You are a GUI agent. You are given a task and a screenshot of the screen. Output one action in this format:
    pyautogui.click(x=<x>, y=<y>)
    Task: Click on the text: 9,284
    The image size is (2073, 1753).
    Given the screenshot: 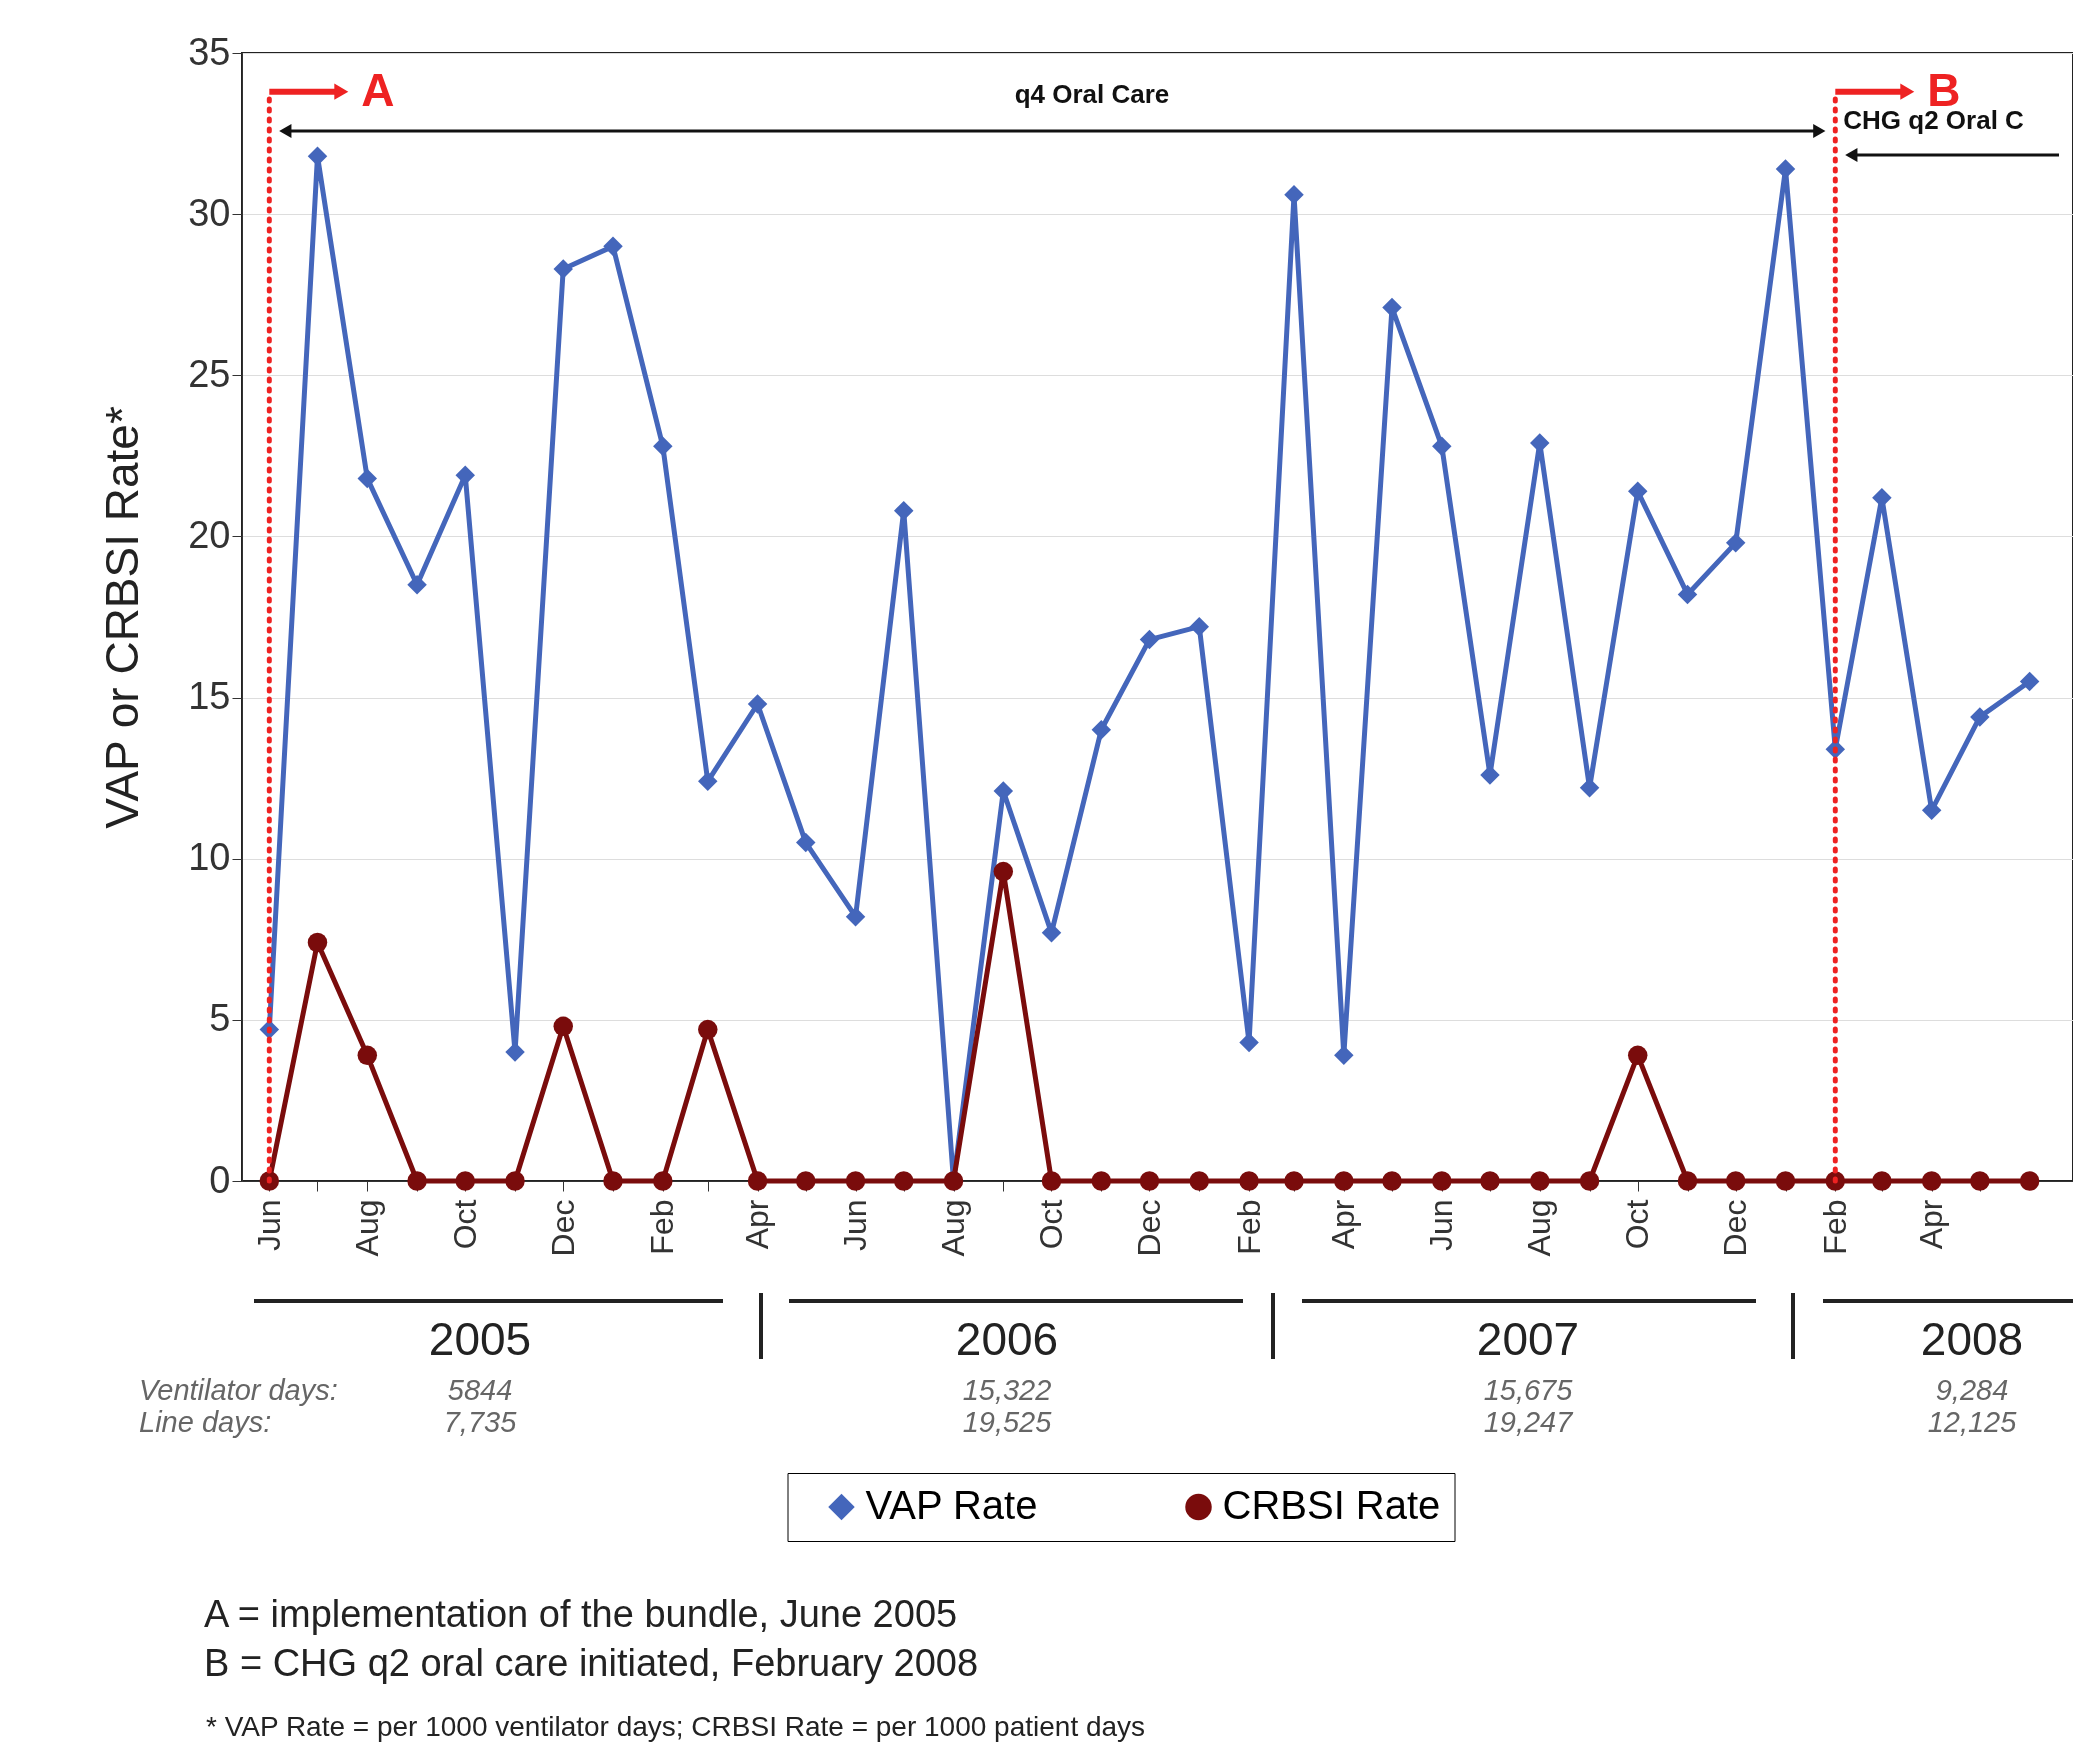 What is the action you would take?
    pyautogui.click(x=1972, y=1390)
    